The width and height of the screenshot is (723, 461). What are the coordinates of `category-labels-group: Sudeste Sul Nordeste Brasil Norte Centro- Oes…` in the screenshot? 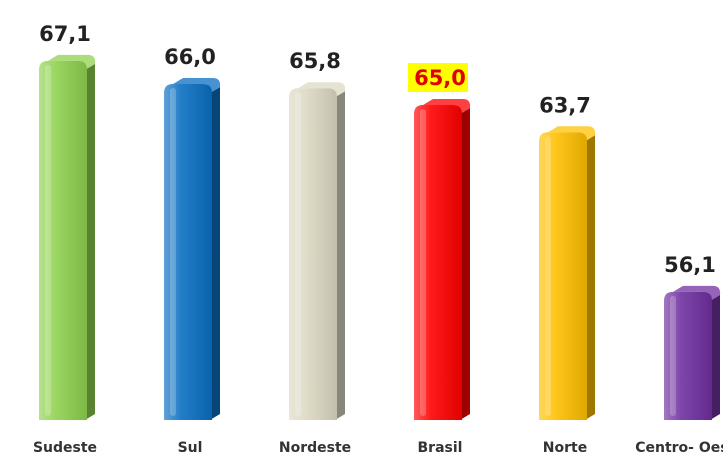 It's located at (378, 448).